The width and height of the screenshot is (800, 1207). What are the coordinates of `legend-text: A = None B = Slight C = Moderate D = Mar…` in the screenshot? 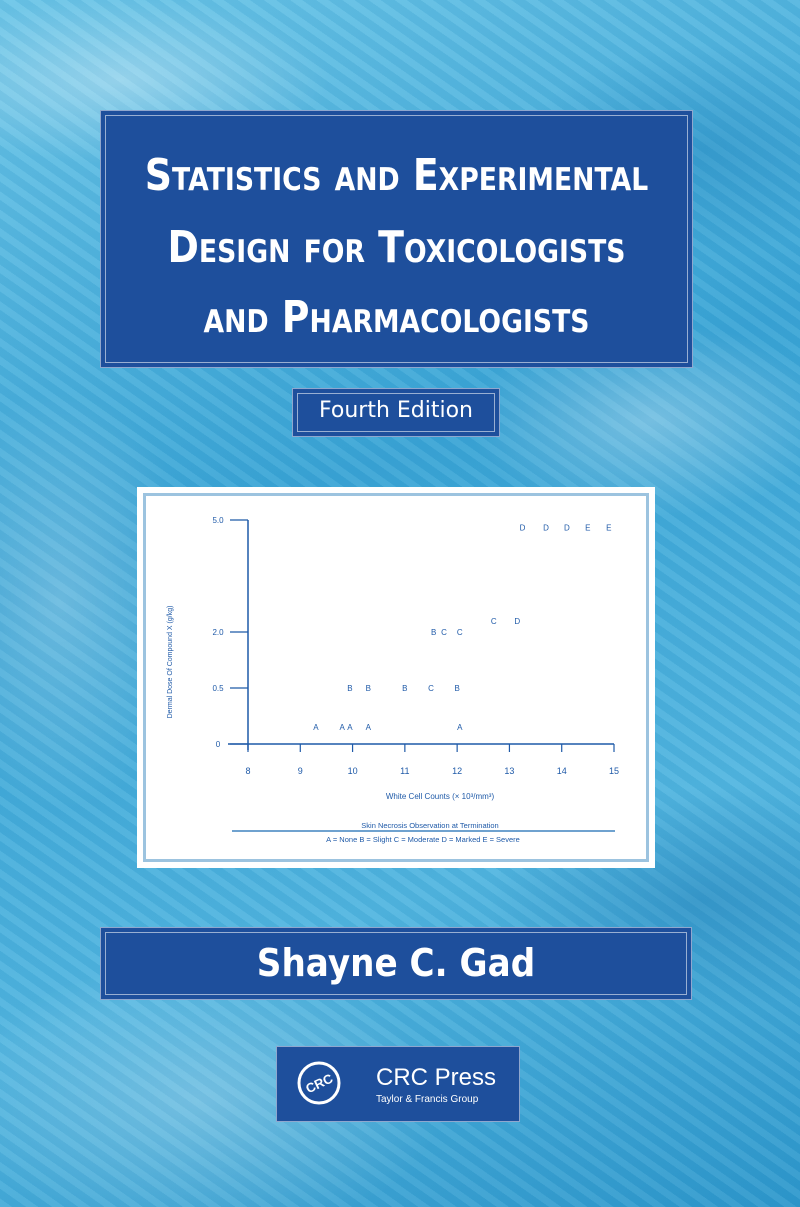 It's located at (423, 839).